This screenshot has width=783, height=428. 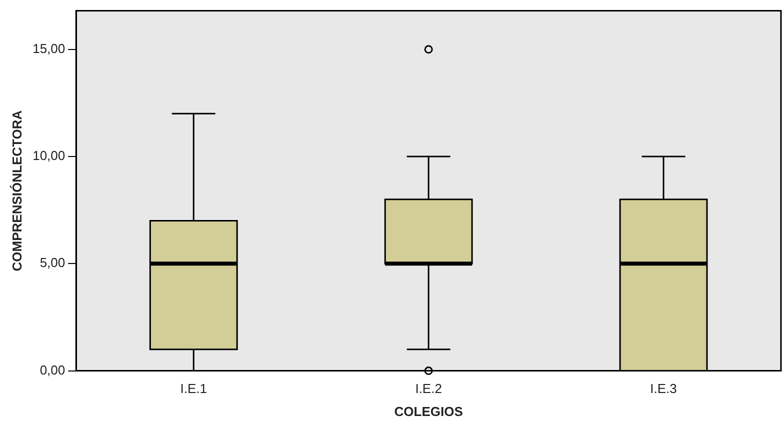 What do you see at coordinates (663, 388) in the screenshot?
I see `x-tick-label: I.E.3` at bounding box center [663, 388].